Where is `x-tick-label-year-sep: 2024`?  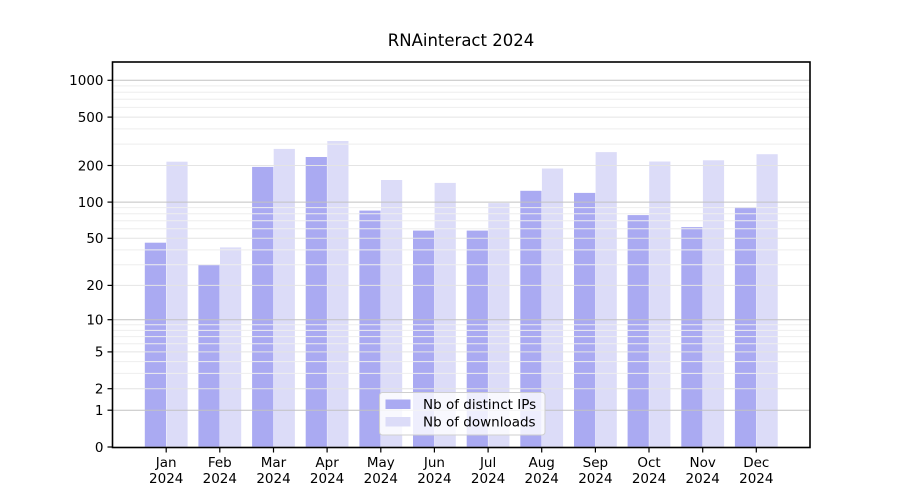
x-tick-label-year-sep: 2024 is located at coordinates (595, 479).